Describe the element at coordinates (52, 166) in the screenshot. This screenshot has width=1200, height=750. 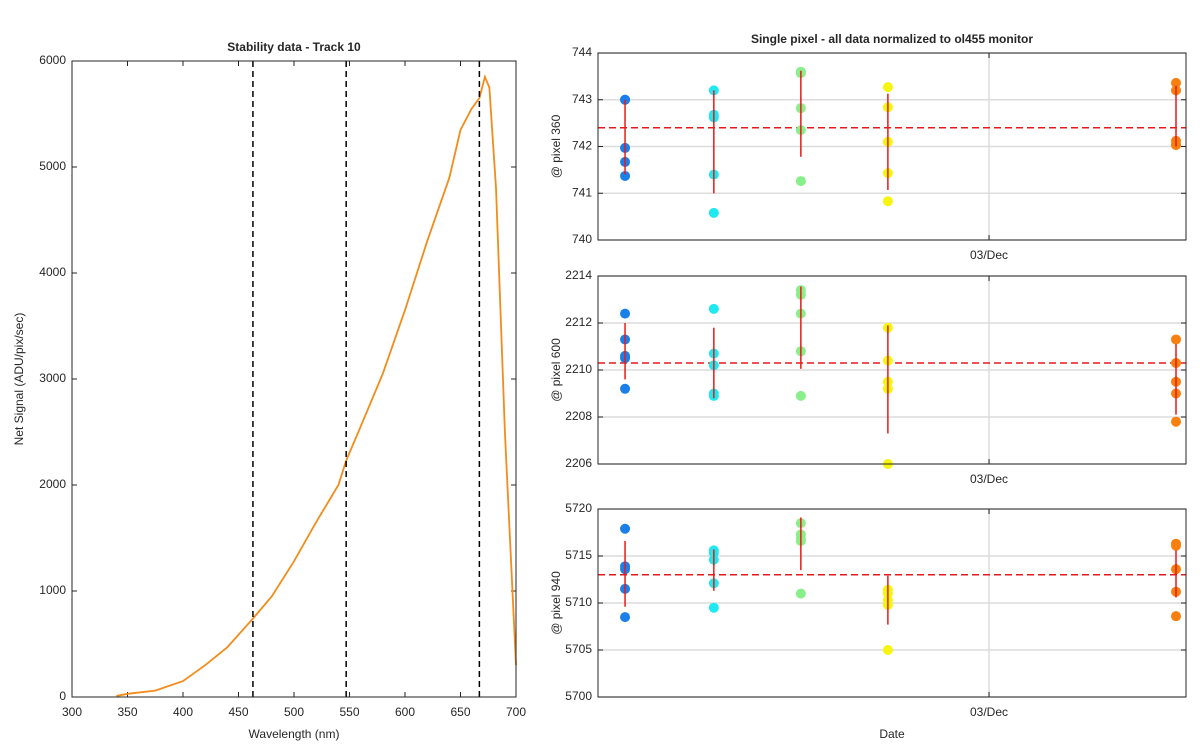
I see `y-tick-label: 5000` at that location.